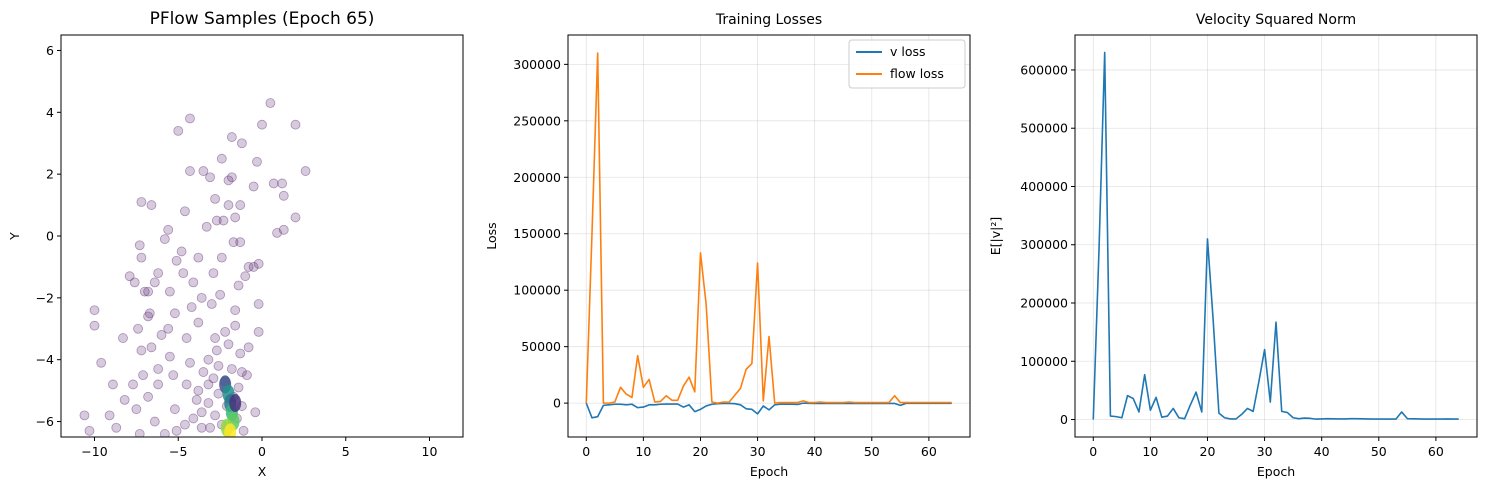 The width and height of the screenshot is (1489, 490). Describe the element at coordinates (1044, 69) in the screenshot. I see `y-tick-label: 600000` at that location.